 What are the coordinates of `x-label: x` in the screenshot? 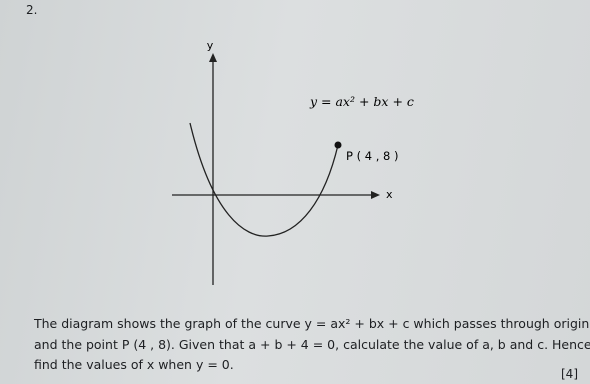 It's located at (389, 194).